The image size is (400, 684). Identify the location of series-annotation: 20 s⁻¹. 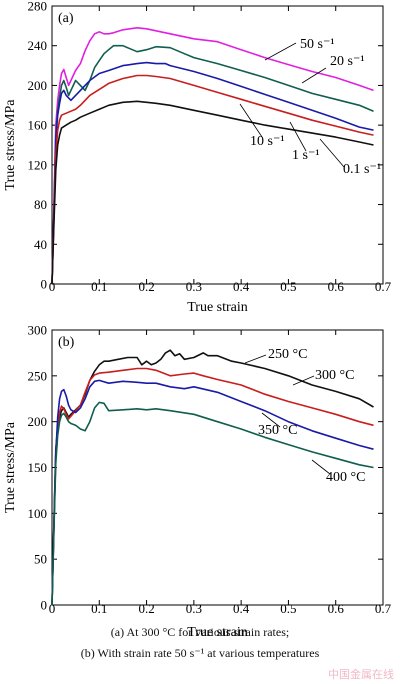
(347, 61).